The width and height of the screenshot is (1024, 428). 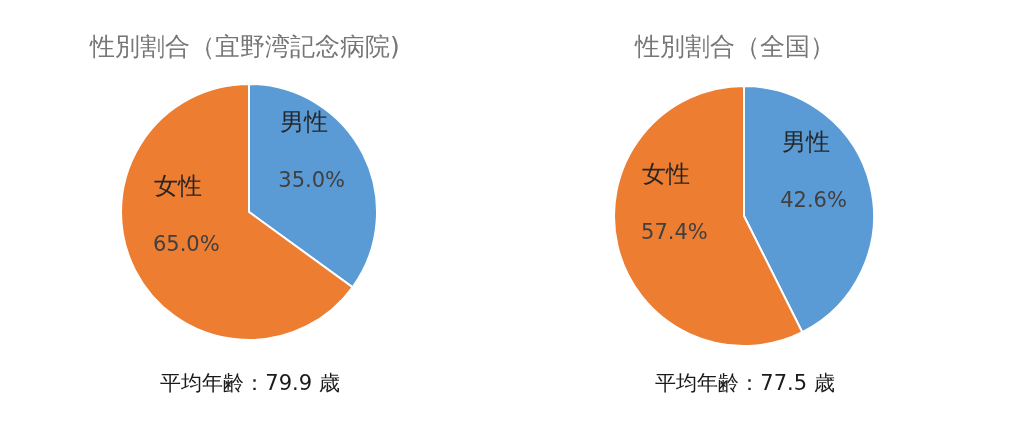 What do you see at coordinates (735, 46) in the screenshot?
I see `title: 性別割合（全国）` at bounding box center [735, 46].